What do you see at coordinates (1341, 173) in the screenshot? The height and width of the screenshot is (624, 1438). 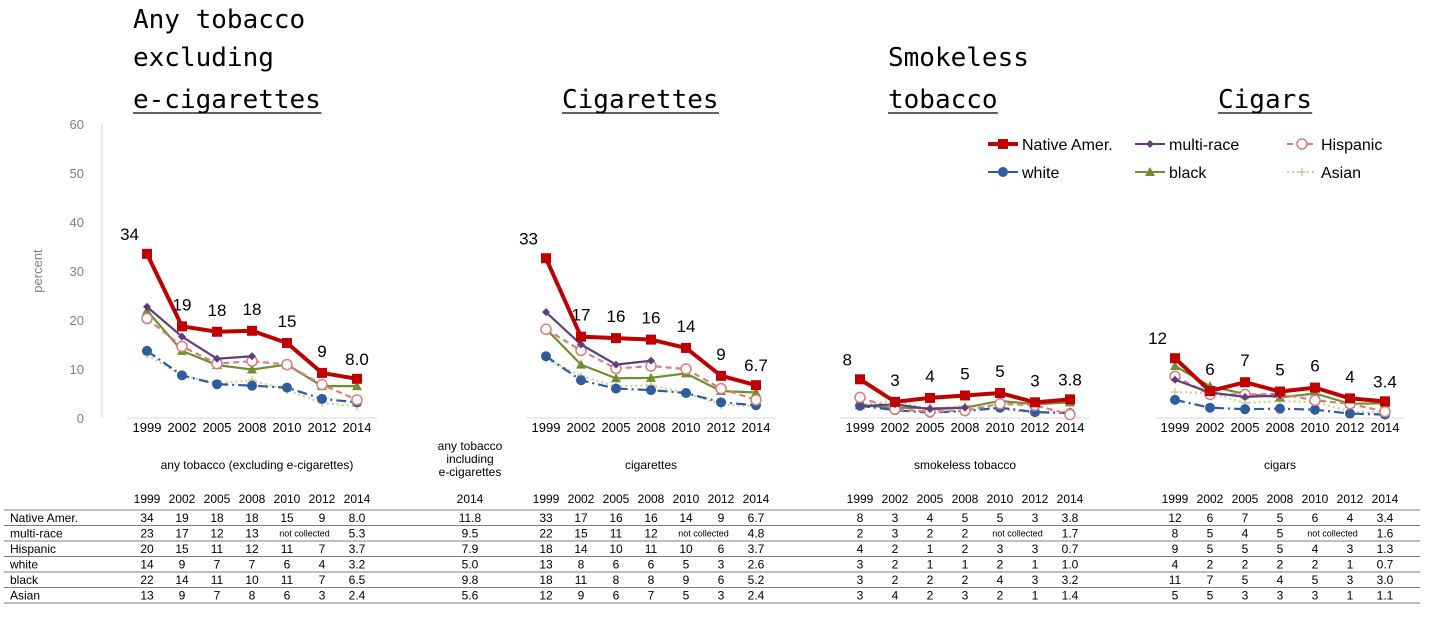 I see `legend-label: Asian` at bounding box center [1341, 173].